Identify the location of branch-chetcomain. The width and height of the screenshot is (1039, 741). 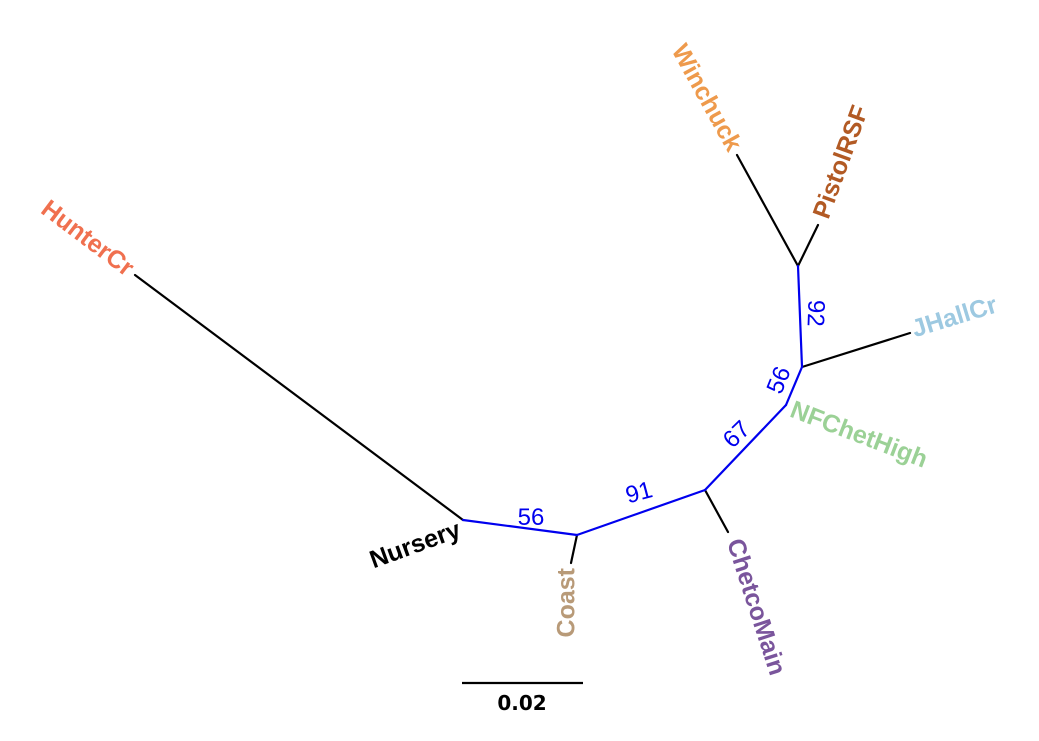
(716, 511).